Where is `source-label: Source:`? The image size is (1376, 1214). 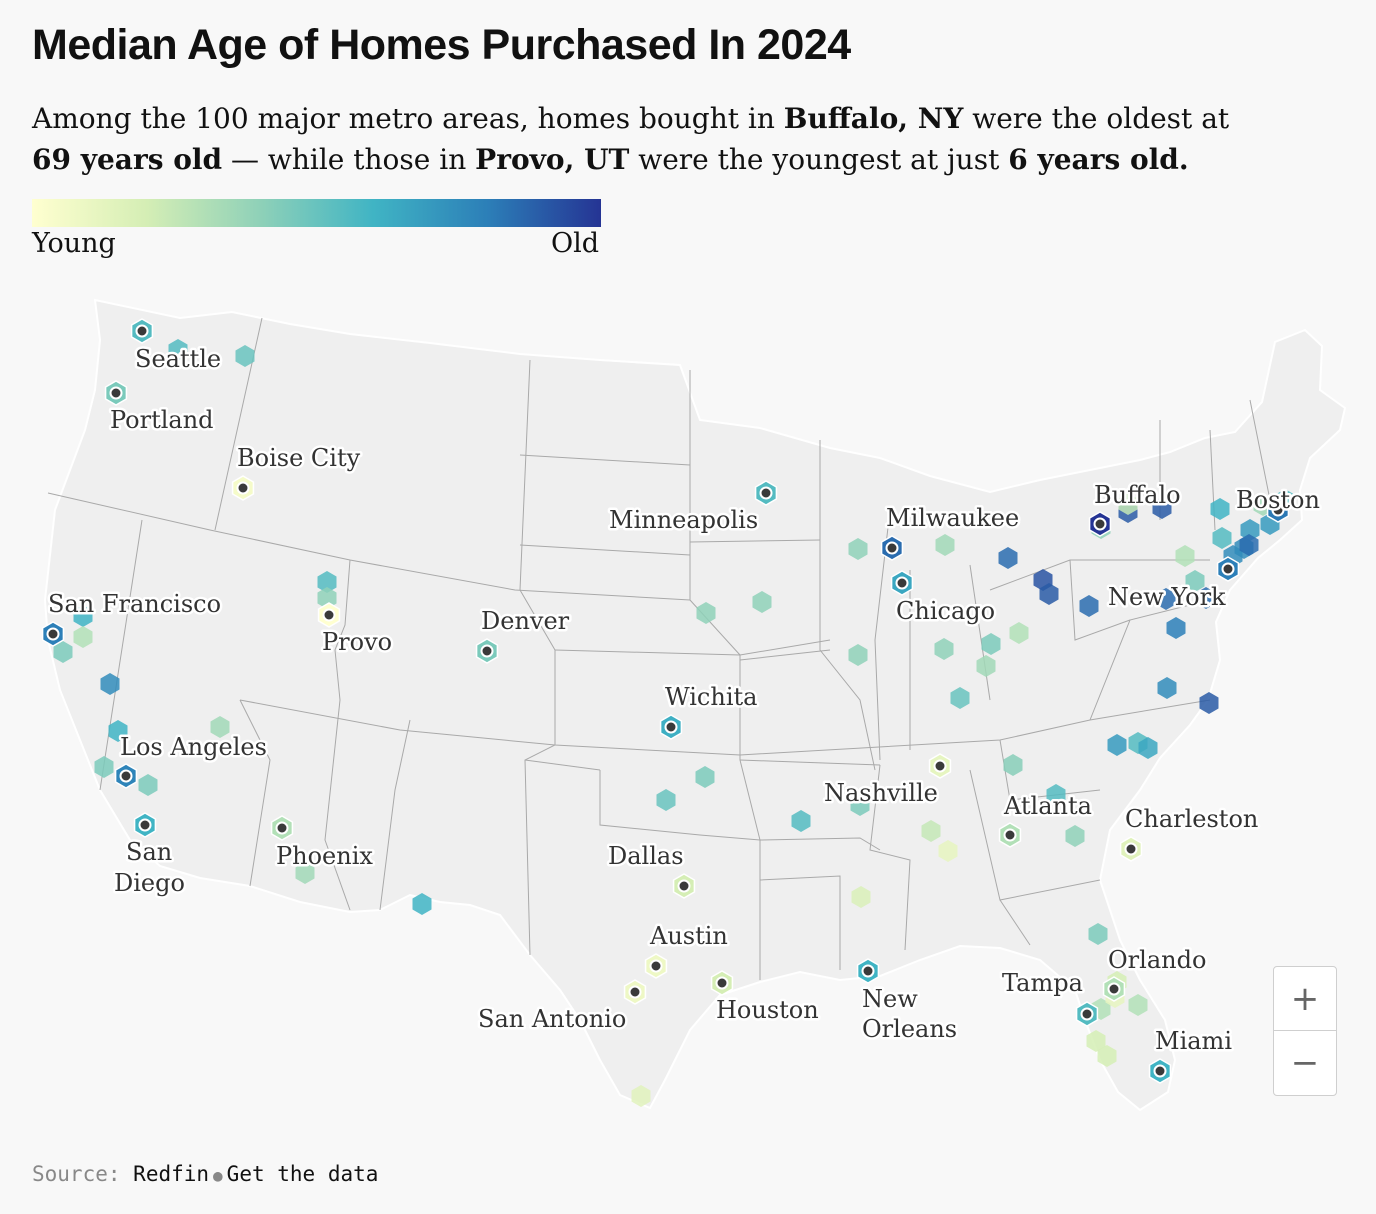 source-label: Source: is located at coordinates (76, 1174).